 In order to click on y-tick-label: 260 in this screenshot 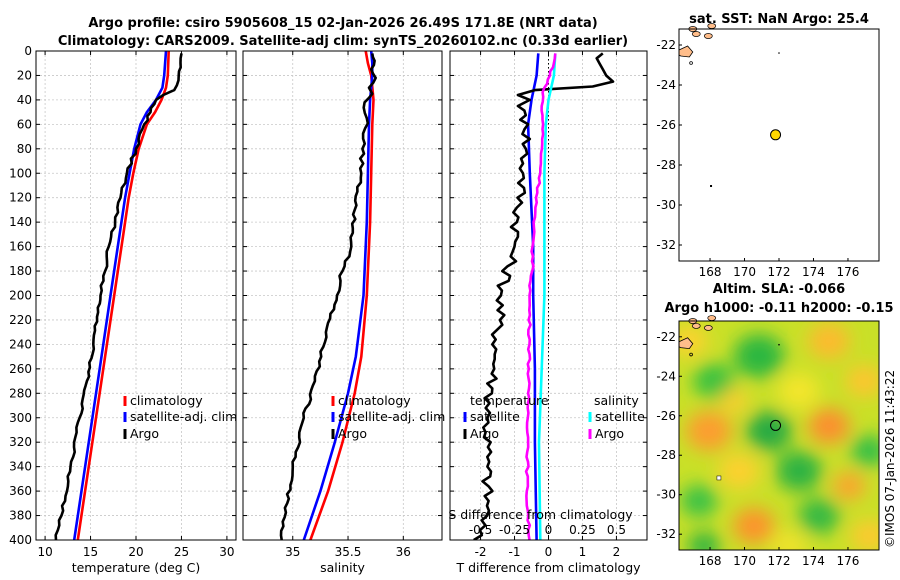, I will do `click(20, 369)`.